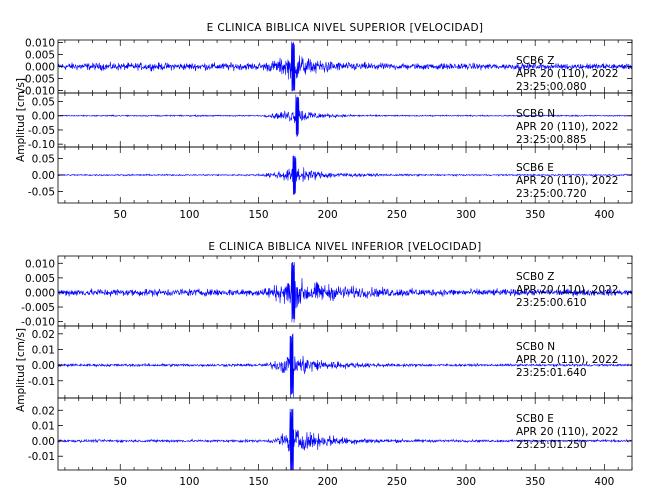 The height and width of the screenshot is (500, 650). Describe the element at coordinates (551, 303) in the screenshot. I see `record-time: 23:25:00.610` at that location.